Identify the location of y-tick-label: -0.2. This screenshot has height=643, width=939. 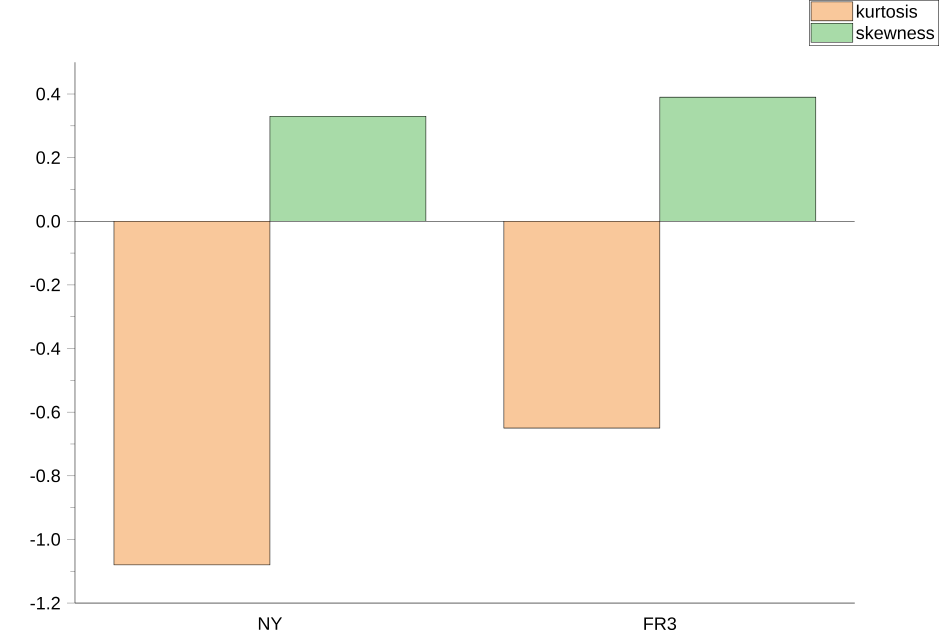
(45, 285).